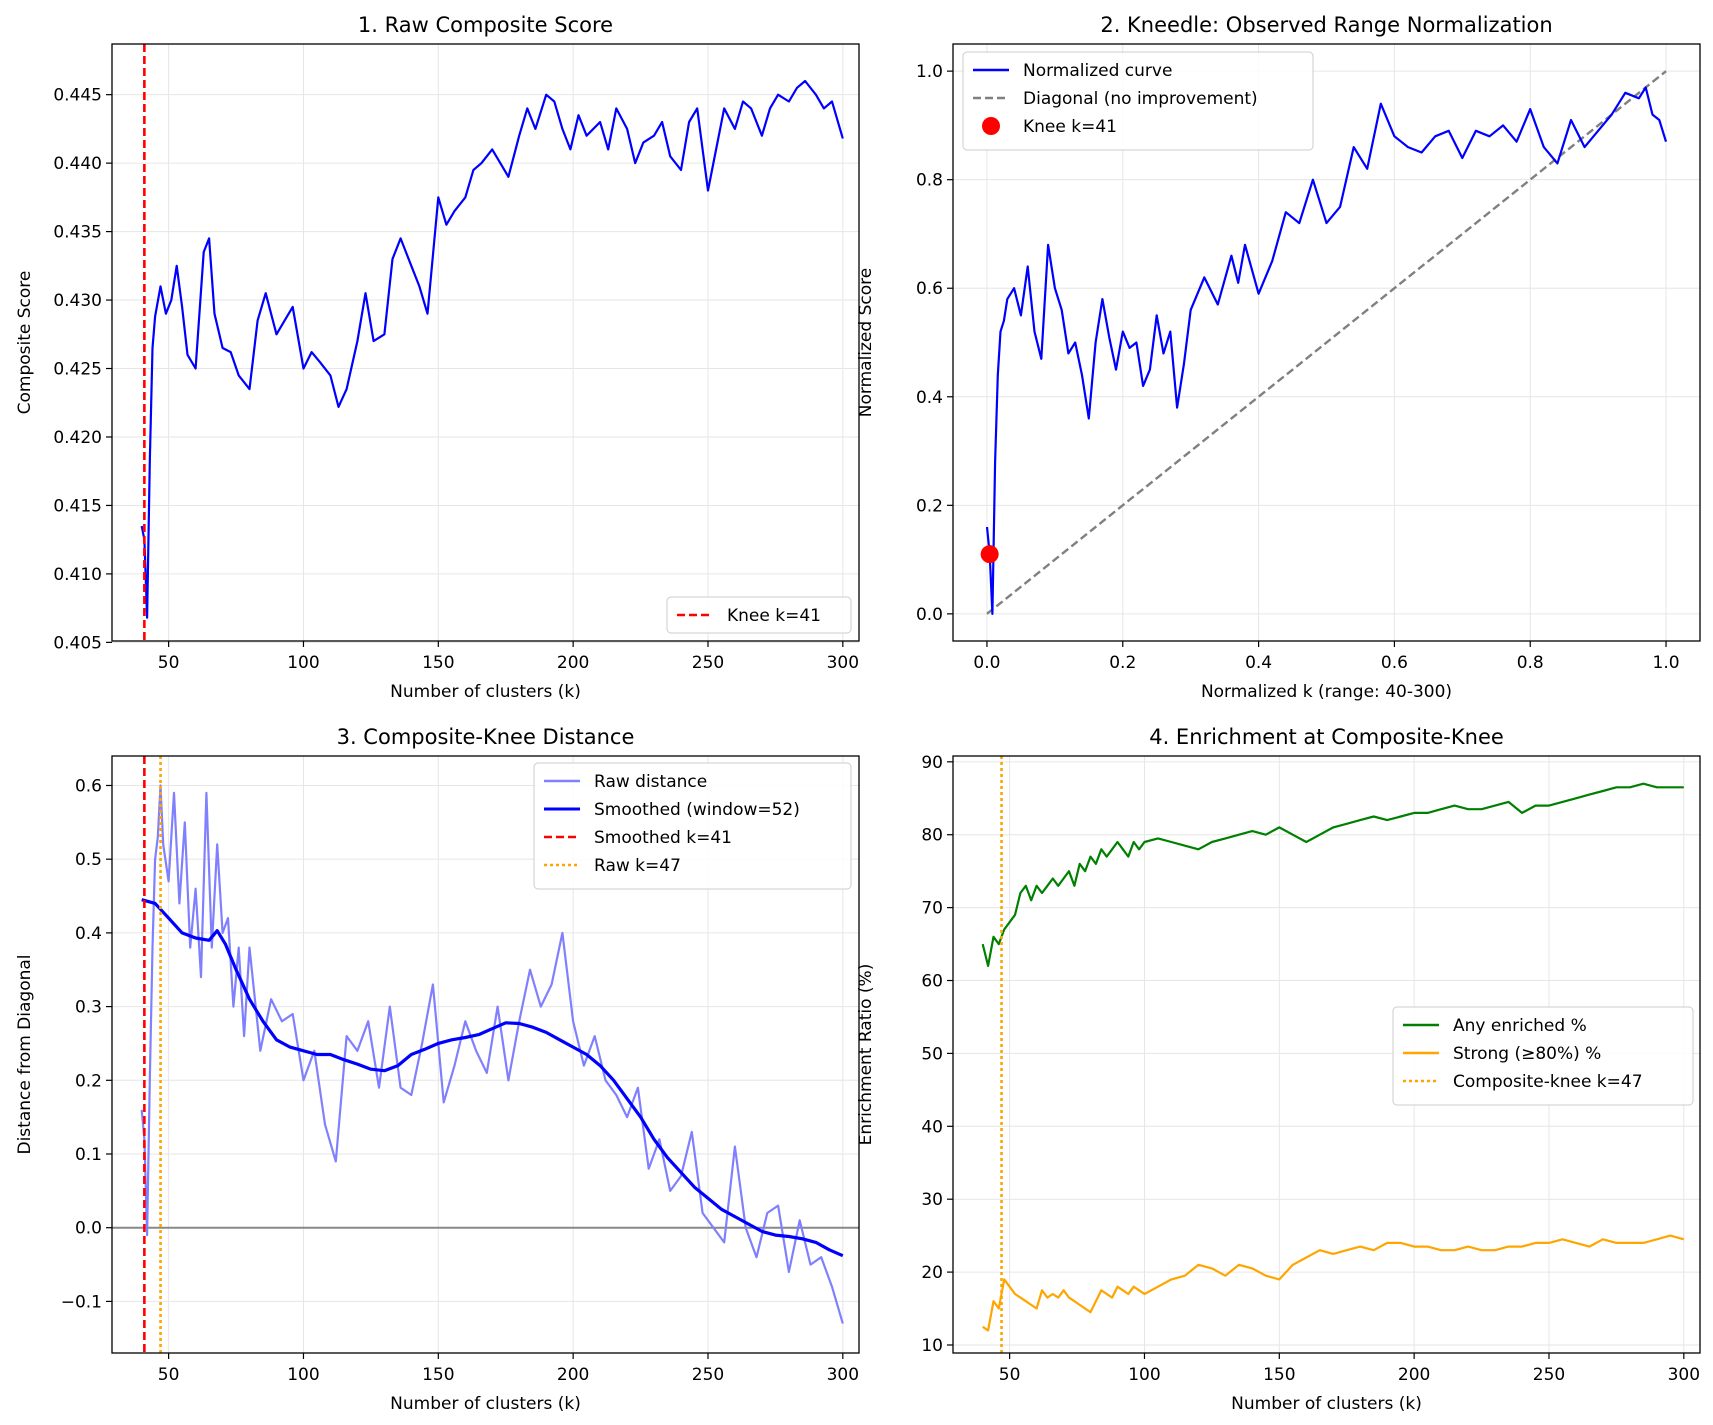 This screenshot has width=1713, height=1425. I want to click on y-tick-label: 0.435, so click(77, 233).